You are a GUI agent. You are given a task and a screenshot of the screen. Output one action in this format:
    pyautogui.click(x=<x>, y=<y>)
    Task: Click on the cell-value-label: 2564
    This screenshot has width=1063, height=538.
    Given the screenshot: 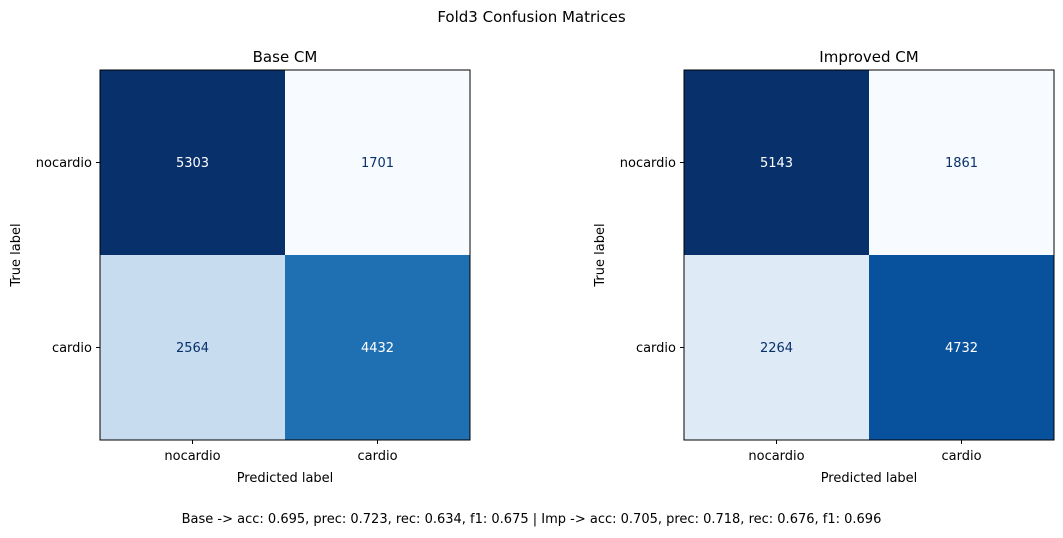 What is the action you would take?
    pyautogui.click(x=192, y=348)
    